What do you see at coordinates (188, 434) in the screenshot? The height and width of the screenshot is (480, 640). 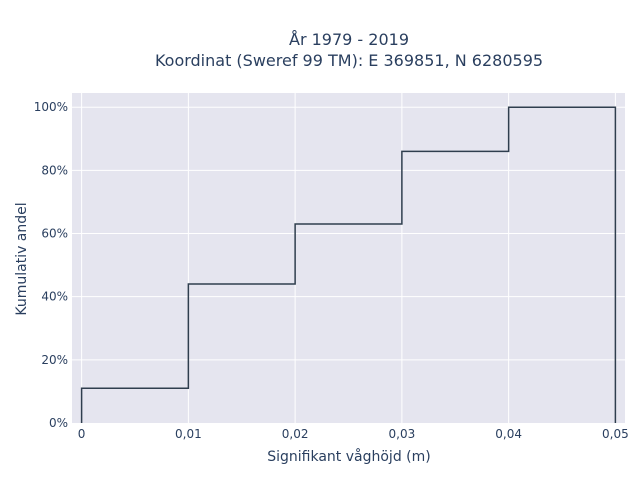 I see `x-tick-label: 0,01` at bounding box center [188, 434].